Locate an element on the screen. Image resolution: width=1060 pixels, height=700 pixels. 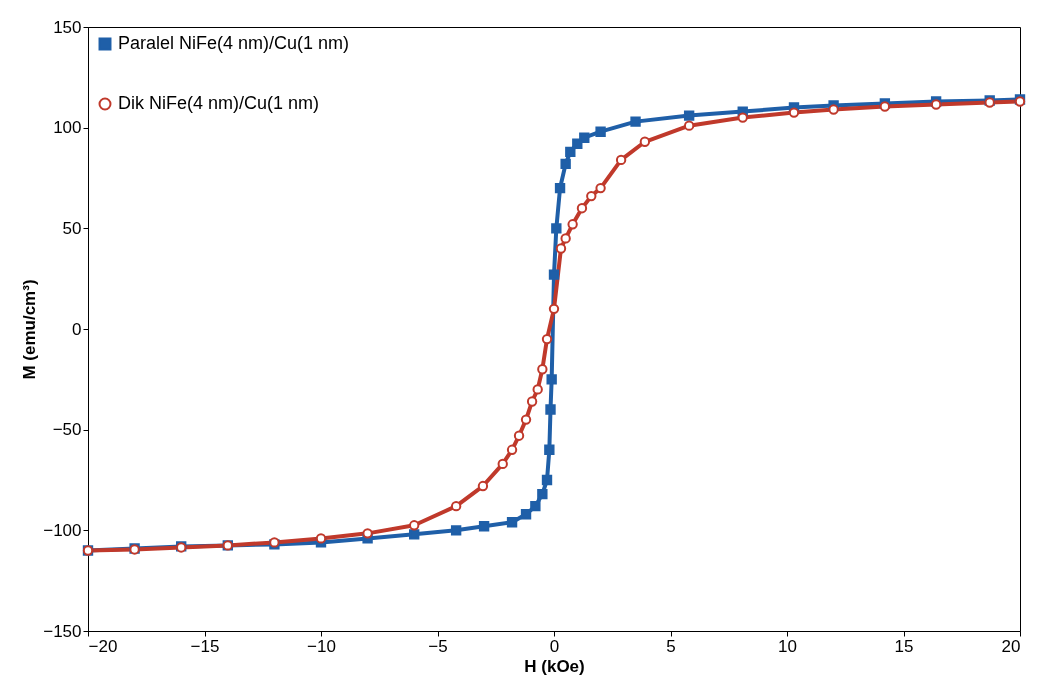
x-tick-label: −15 is located at coordinates (205, 646).